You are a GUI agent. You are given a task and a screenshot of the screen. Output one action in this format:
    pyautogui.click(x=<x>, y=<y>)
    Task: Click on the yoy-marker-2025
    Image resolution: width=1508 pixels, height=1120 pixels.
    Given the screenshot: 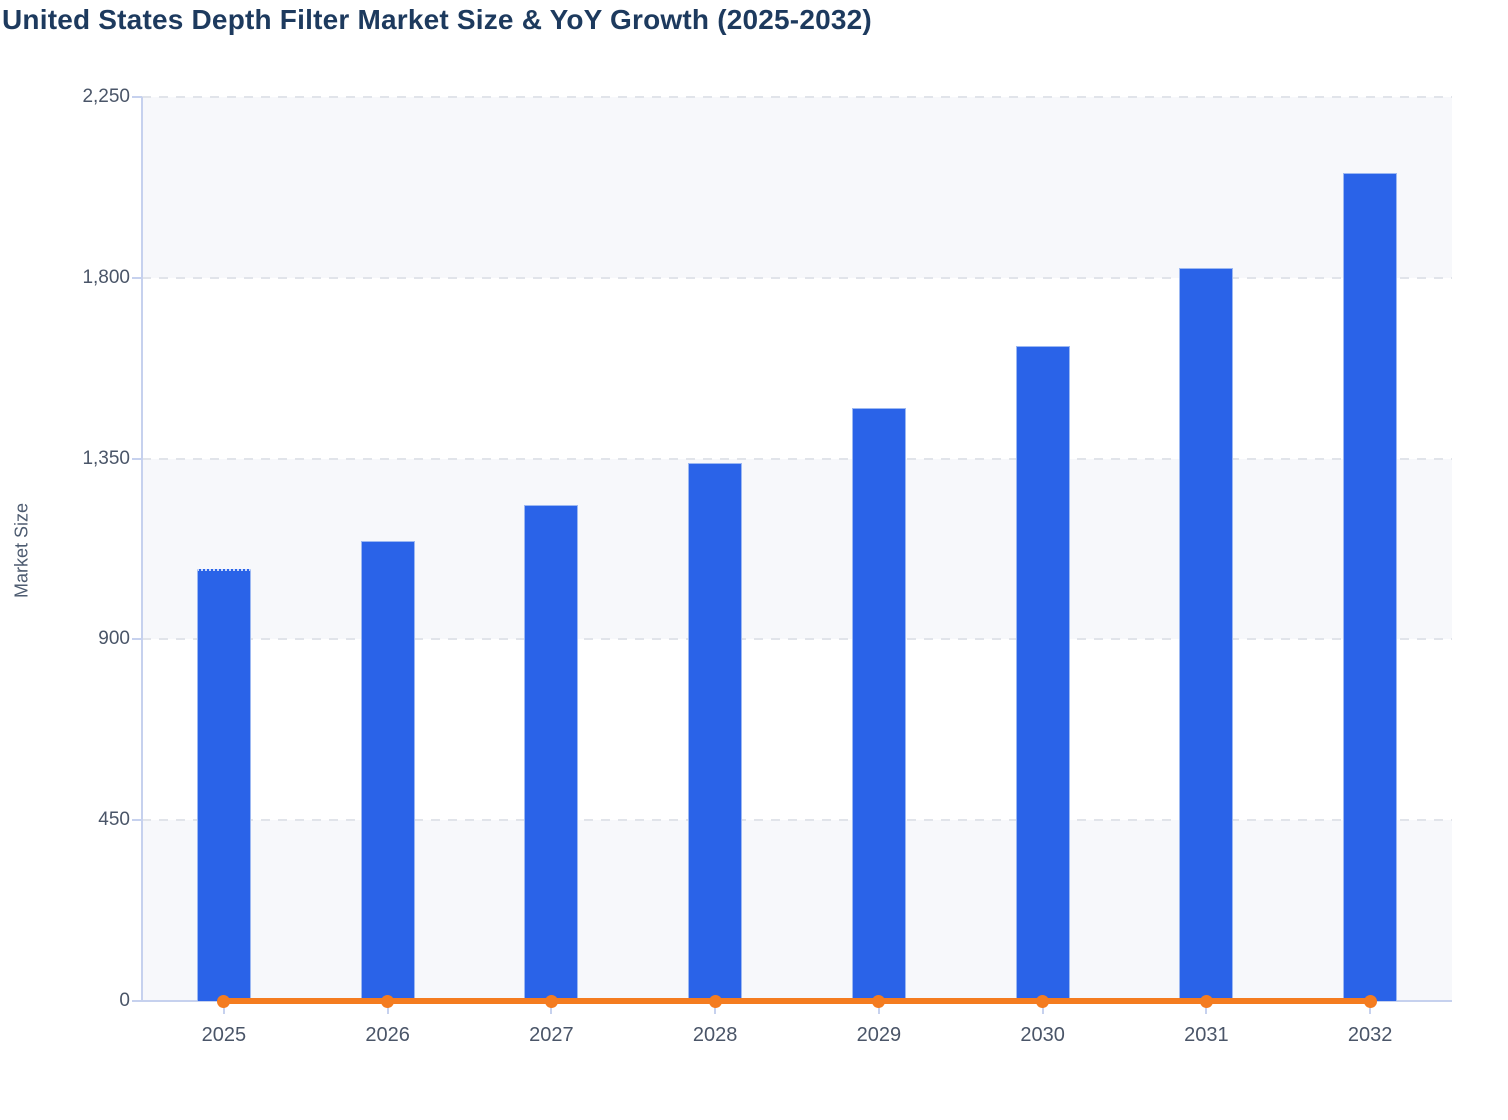 What is the action you would take?
    pyautogui.click(x=224, y=1001)
    